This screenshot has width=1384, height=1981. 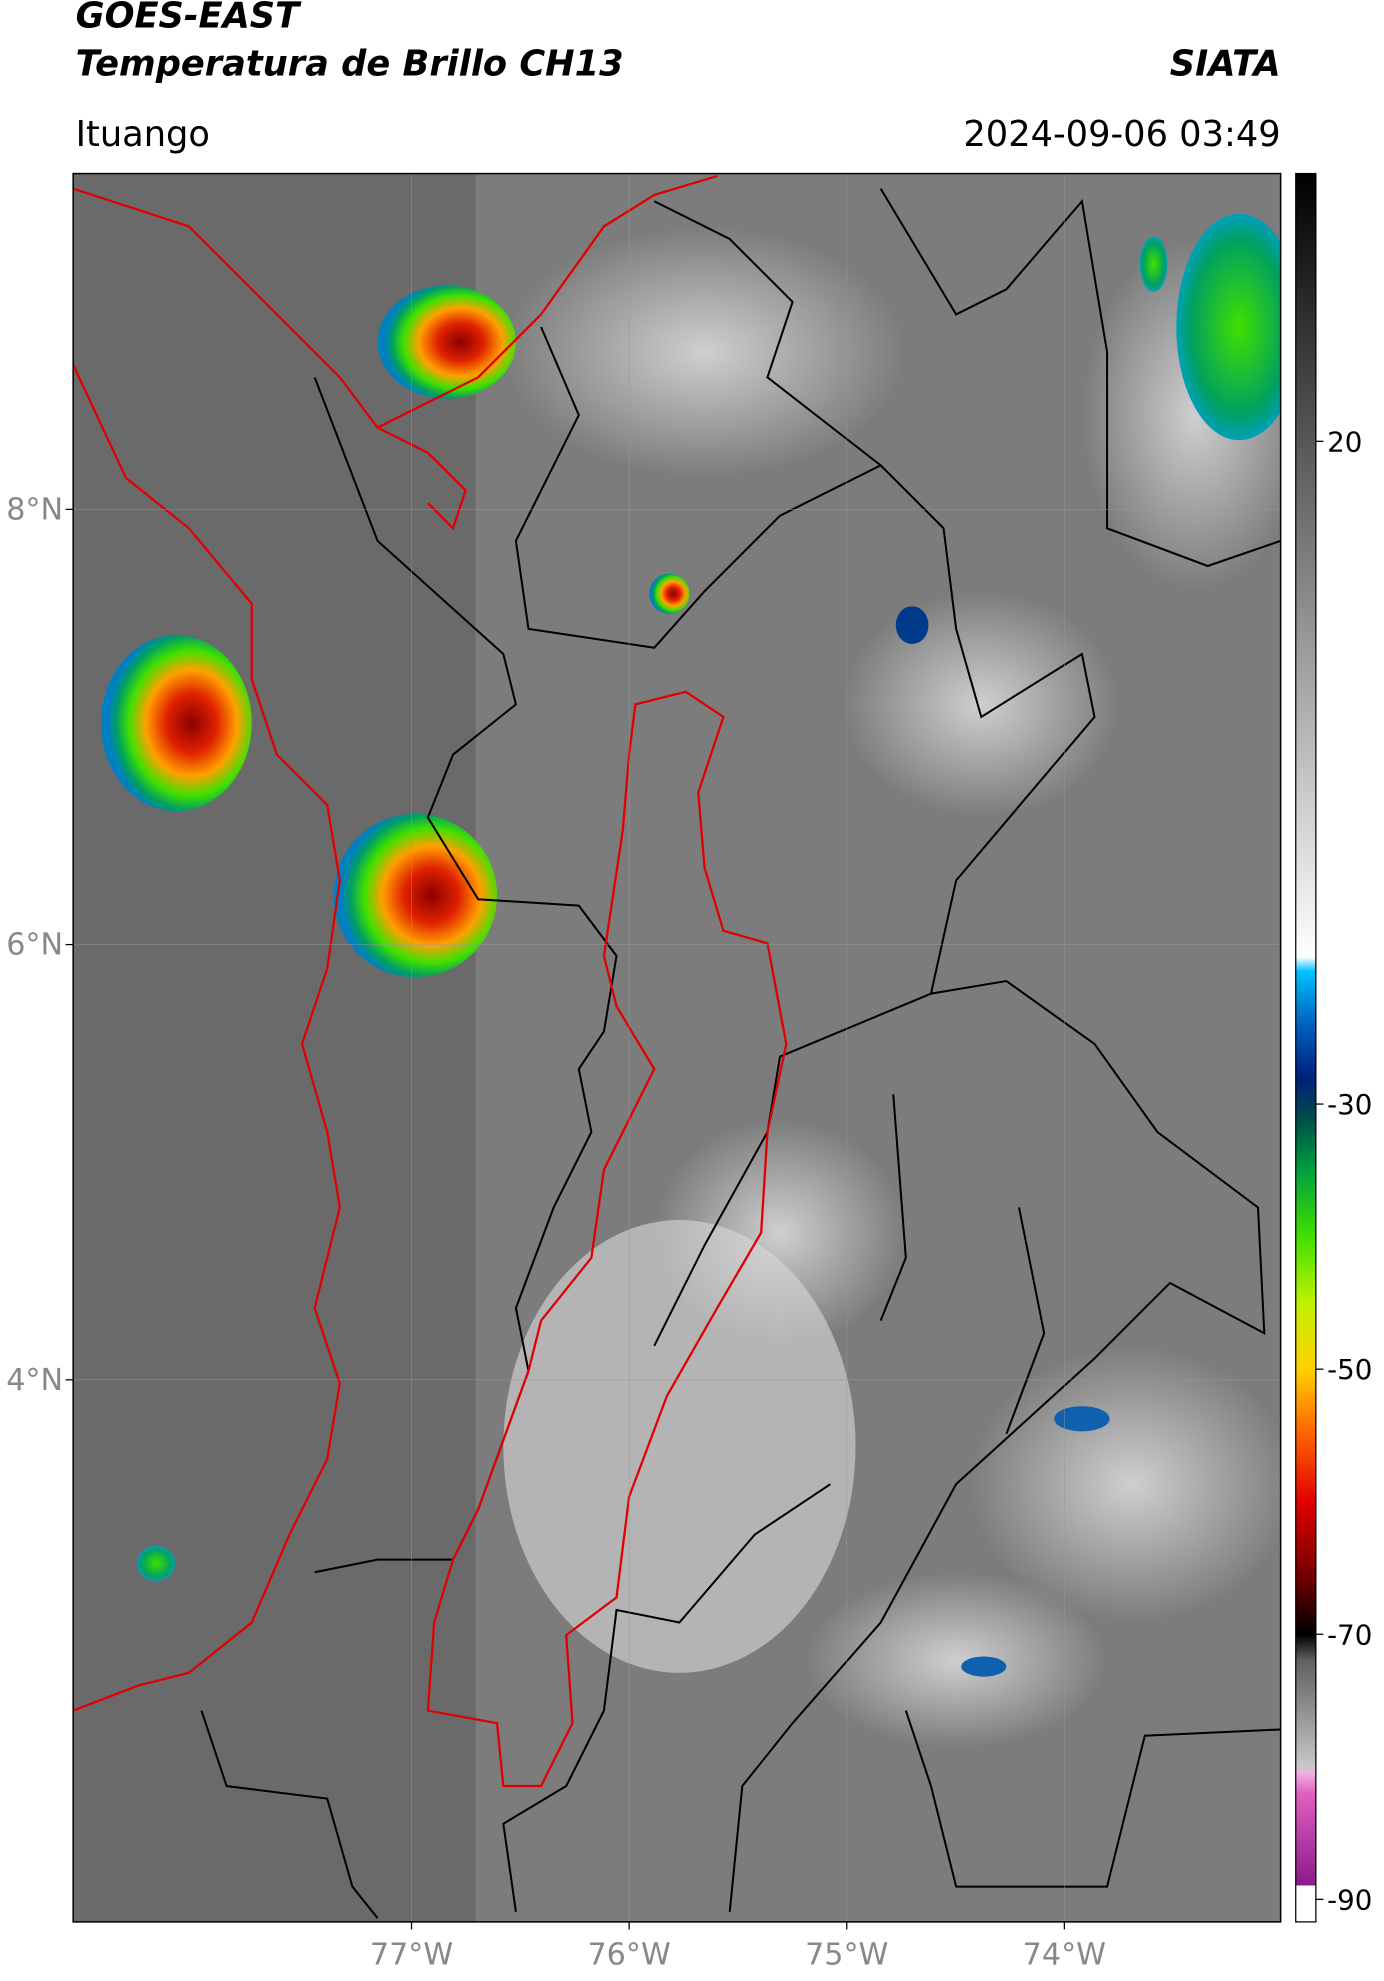 What do you see at coordinates (1306, 1047) in the screenshot?
I see `colorbar` at bounding box center [1306, 1047].